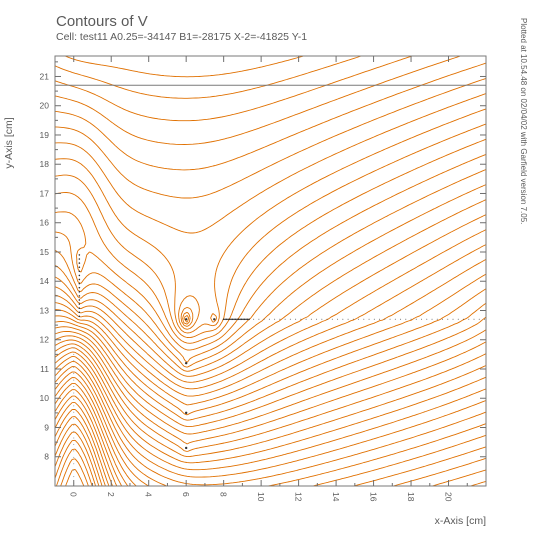 Image resolution: width=539 pixels, height=539 pixels. I want to click on y-tick-label: 20, so click(45, 106).